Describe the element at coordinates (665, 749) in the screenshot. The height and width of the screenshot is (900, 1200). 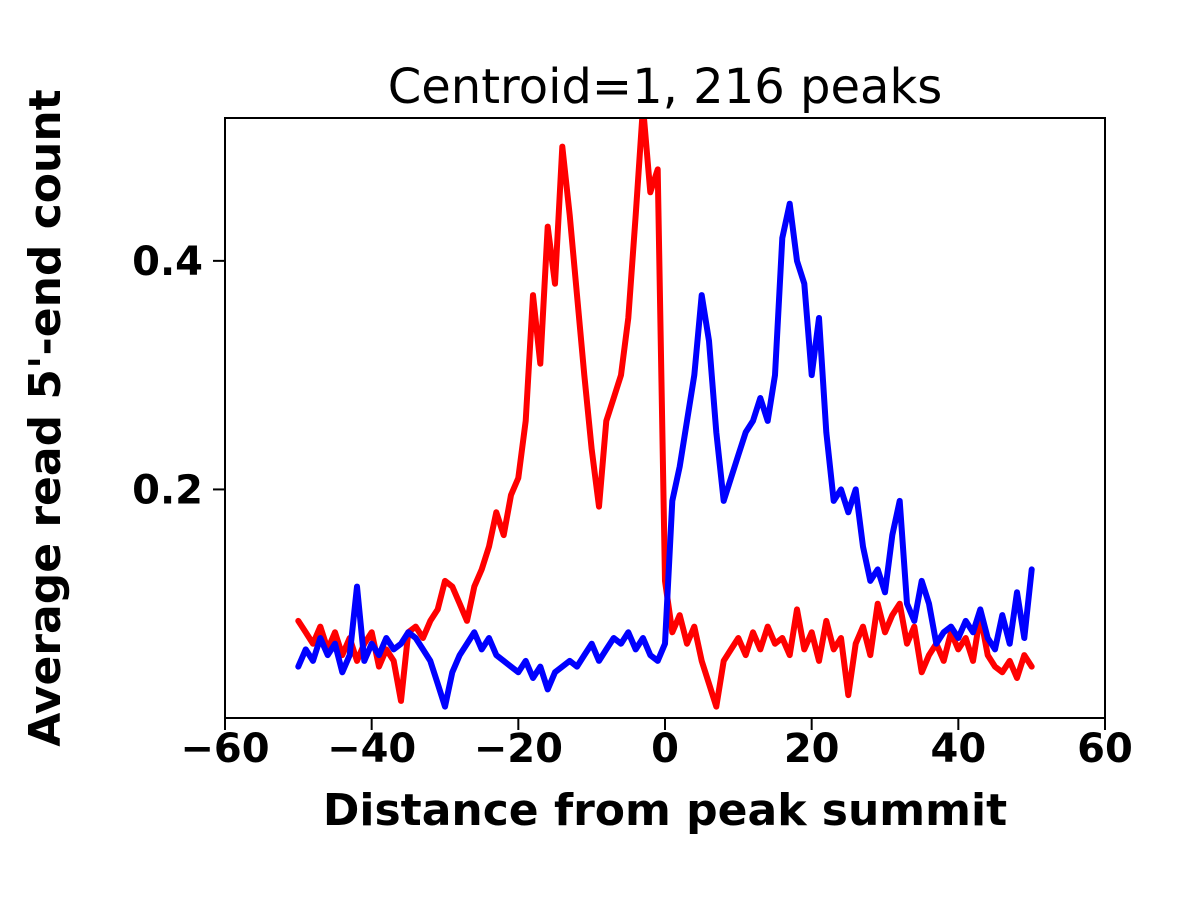
I see `x-tick-label: 0` at that location.